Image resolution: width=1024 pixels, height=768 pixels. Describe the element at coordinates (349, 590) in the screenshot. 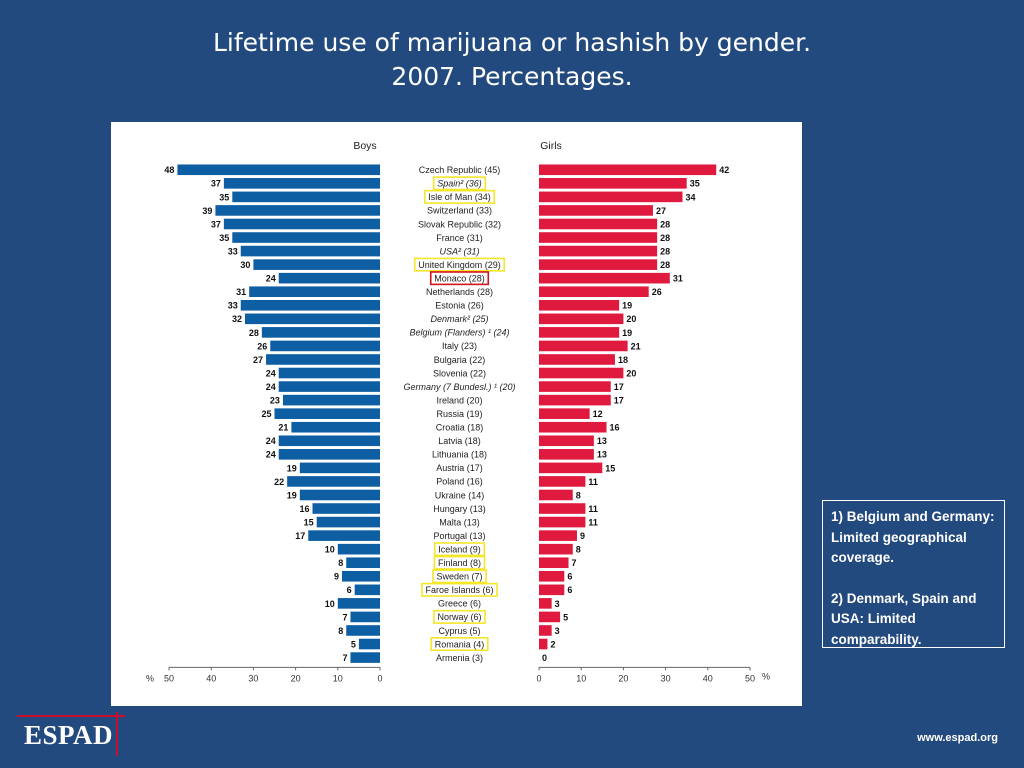

I see `boys-value-label: 6` at that location.